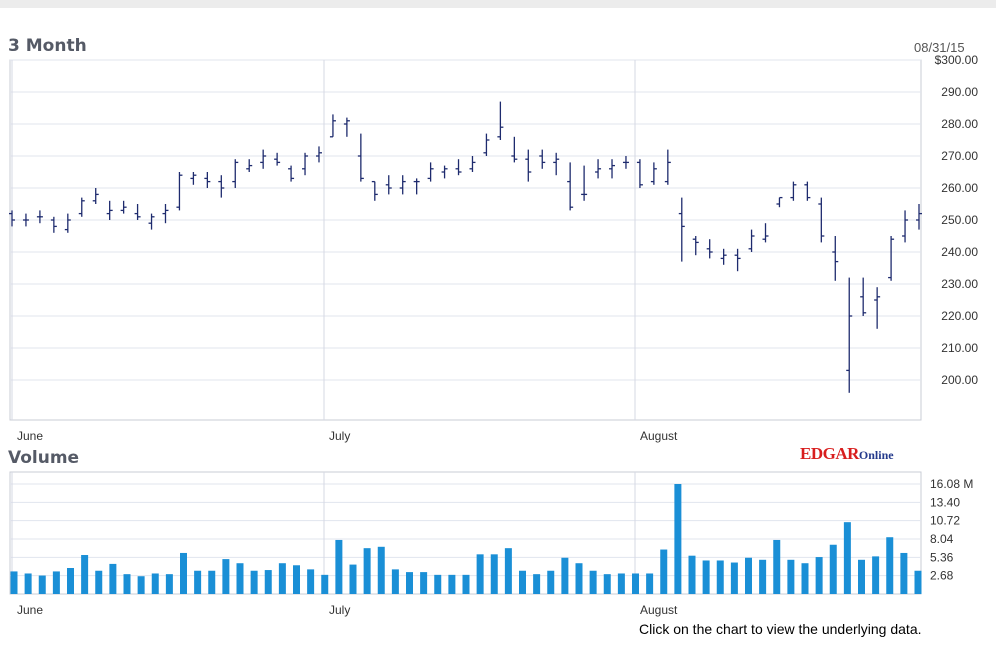  Describe the element at coordinates (659, 610) in the screenshot. I see `volume-x-label: August` at that location.